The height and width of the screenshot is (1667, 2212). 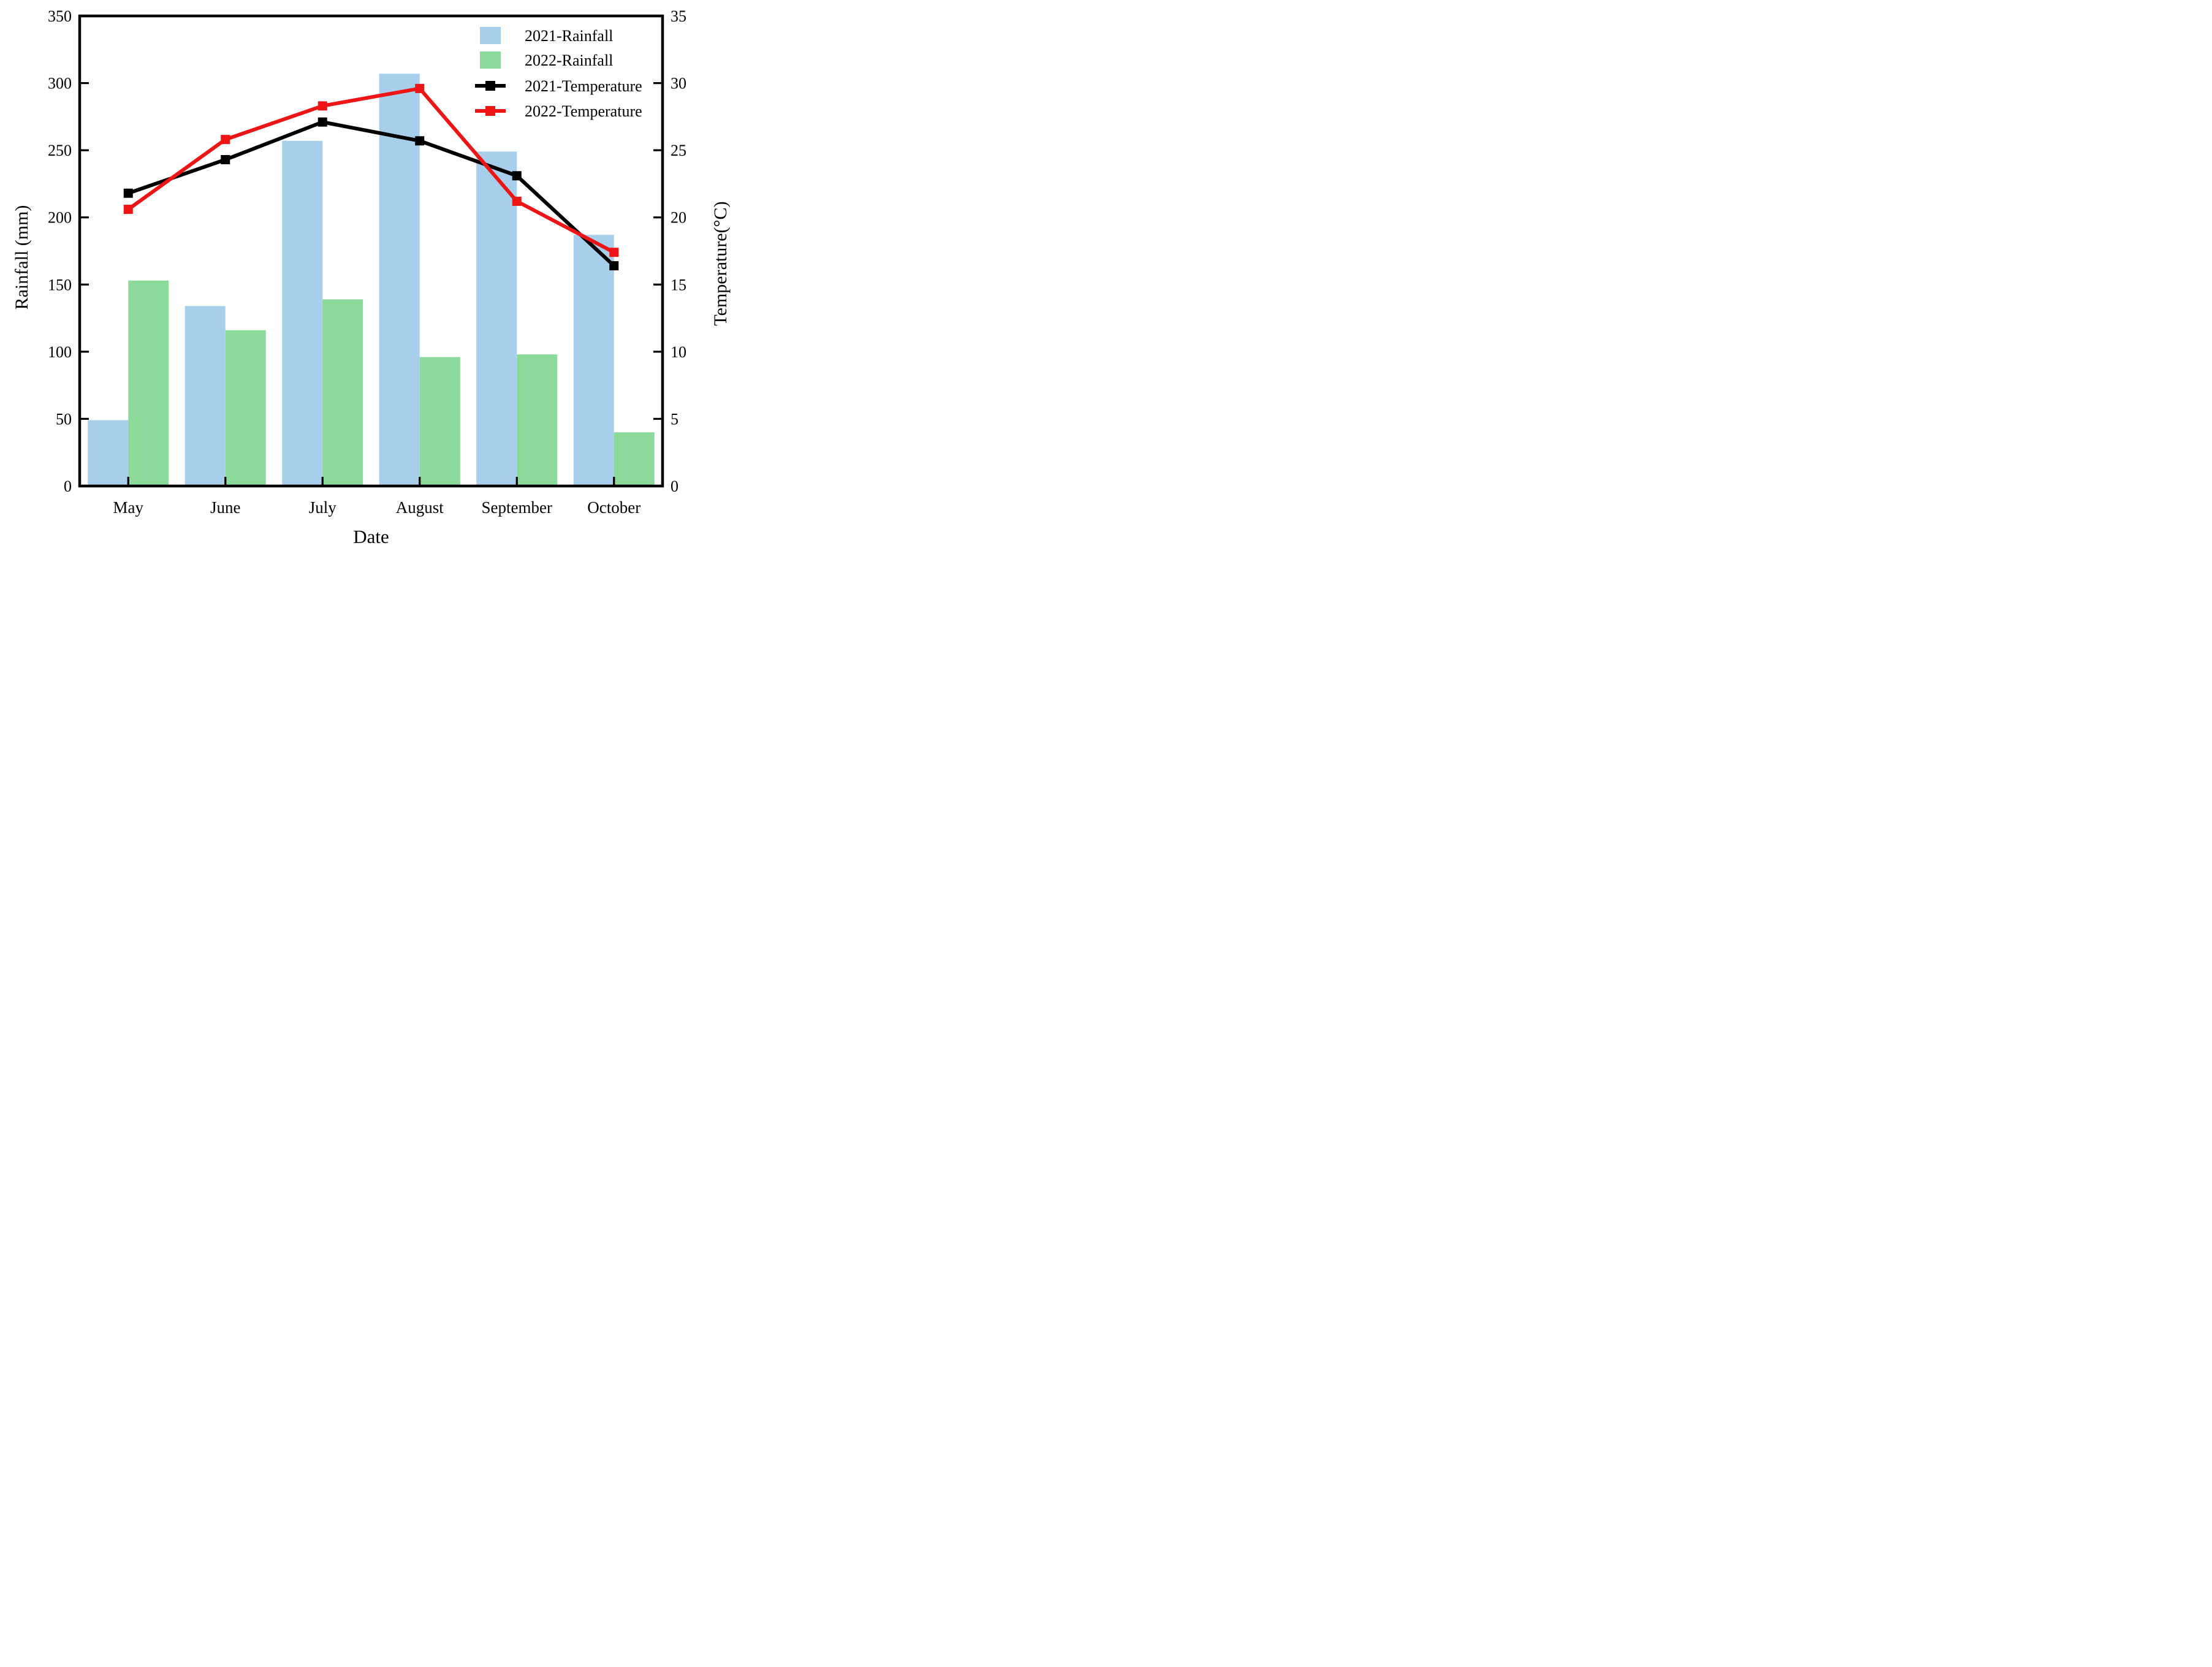 I want to click on marker-2022-temperature-august, so click(x=420, y=88).